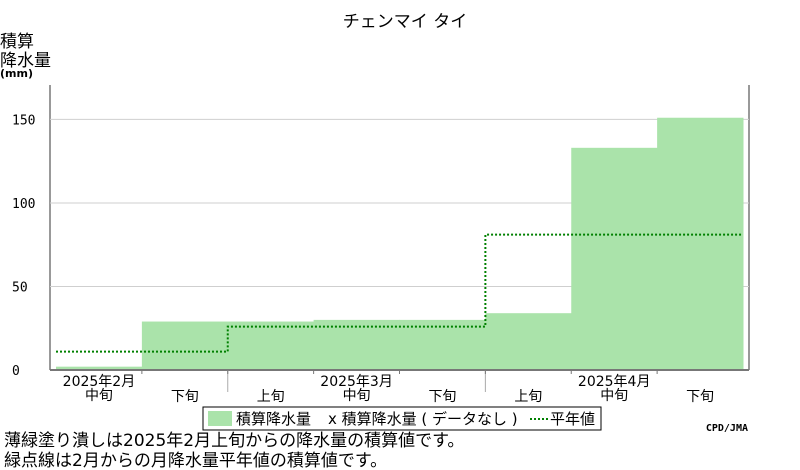  What do you see at coordinates (405, 22) in the screenshot?
I see `chart-title: チェンマイ タイ` at bounding box center [405, 22].